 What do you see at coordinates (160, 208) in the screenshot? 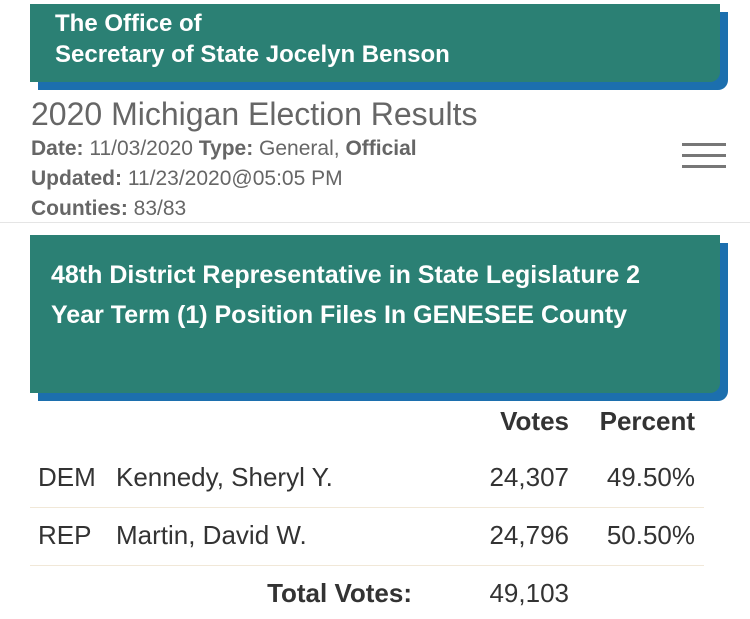
I see `value: 83/83` at bounding box center [160, 208].